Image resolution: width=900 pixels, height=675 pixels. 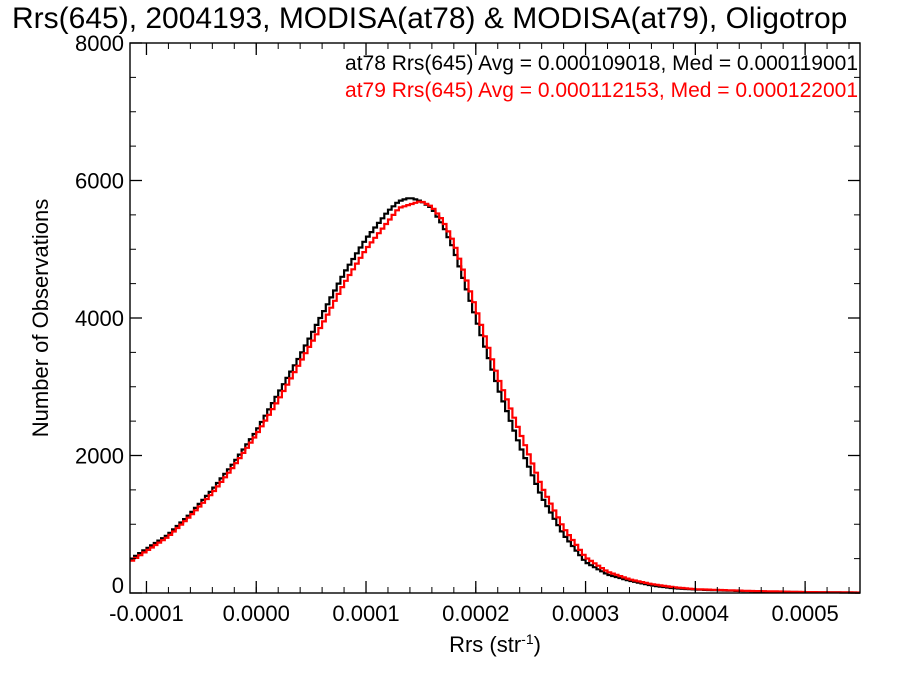 I want to click on x-axis-title: Rrs (str-1), so click(x=495, y=644).